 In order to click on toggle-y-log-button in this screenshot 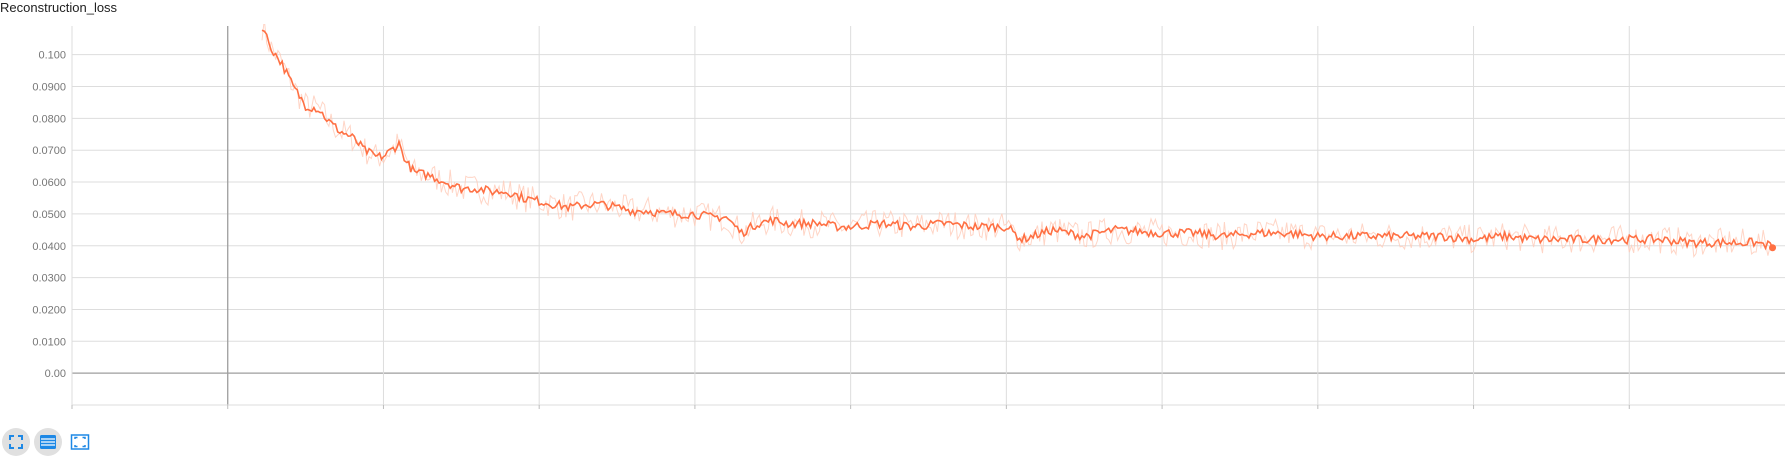, I will do `click(48, 442)`.